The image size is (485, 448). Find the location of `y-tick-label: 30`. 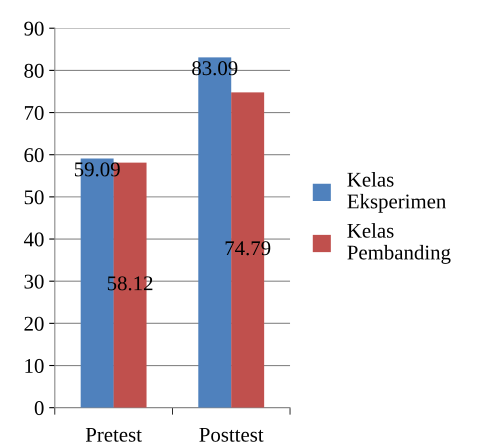

y-tick-label: 30 is located at coordinates (34, 281).